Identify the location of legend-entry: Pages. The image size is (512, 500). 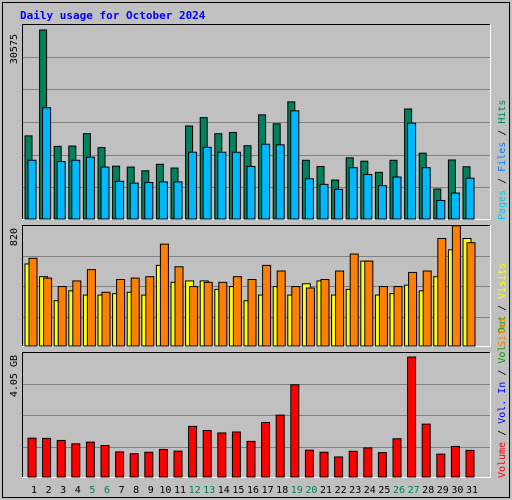
(502, 205).